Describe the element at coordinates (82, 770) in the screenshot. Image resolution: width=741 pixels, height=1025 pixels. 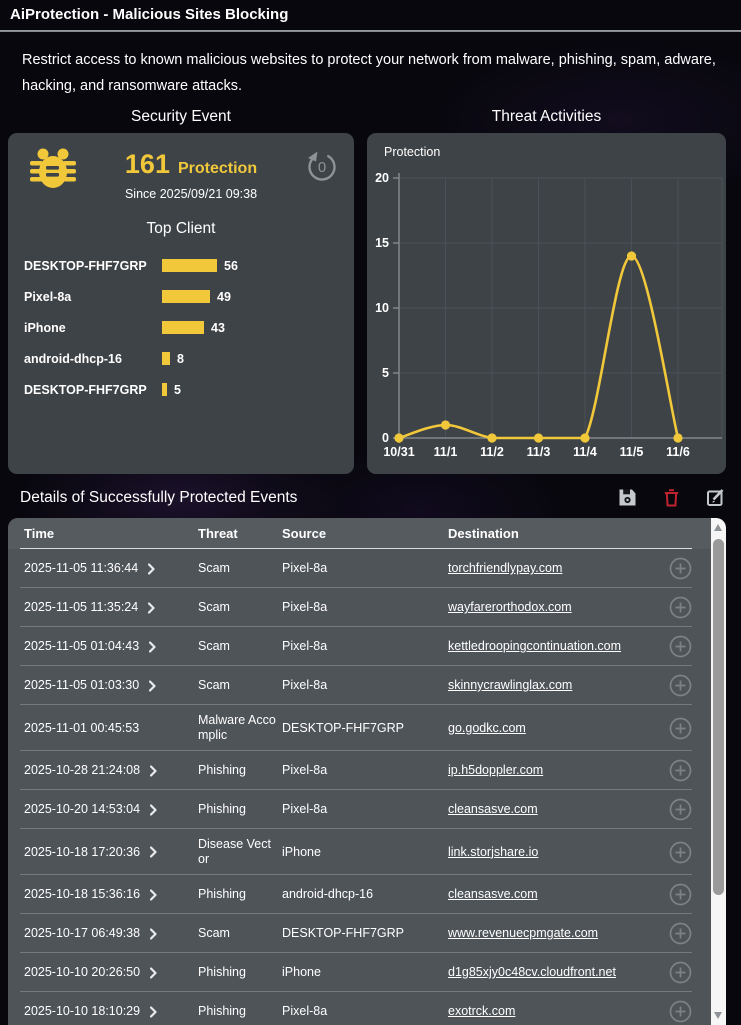
I see `event-time: 2025-10-28 21:24:08` at that location.